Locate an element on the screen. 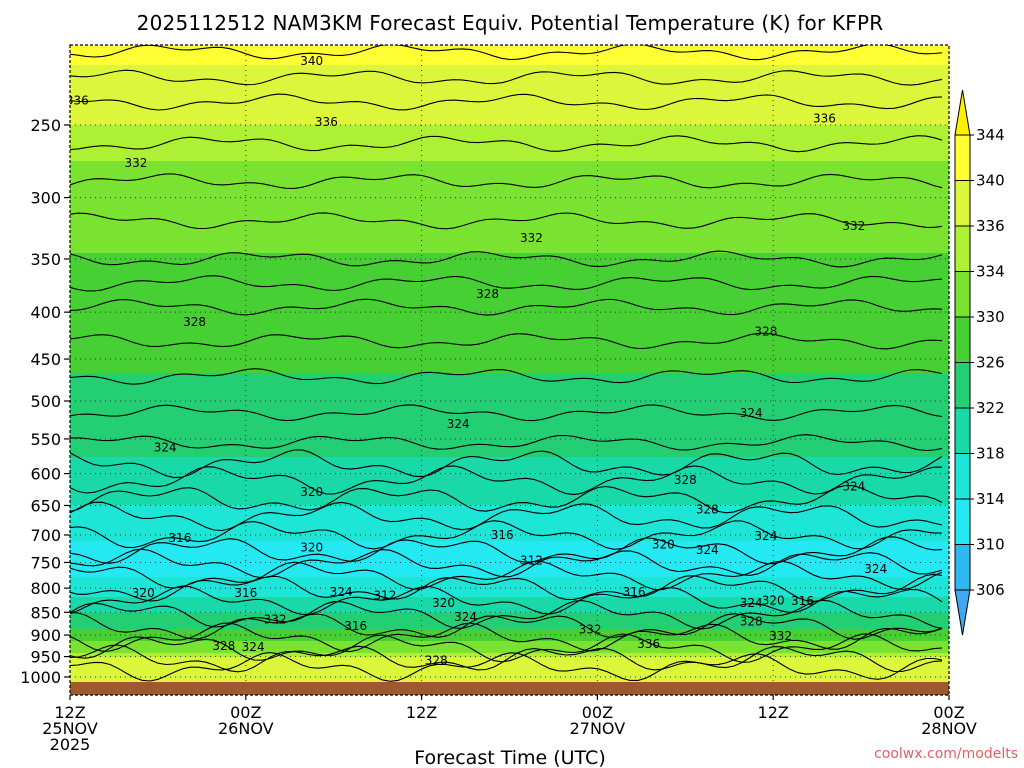  y-tick-label: 350 is located at coordinates (45, 259).